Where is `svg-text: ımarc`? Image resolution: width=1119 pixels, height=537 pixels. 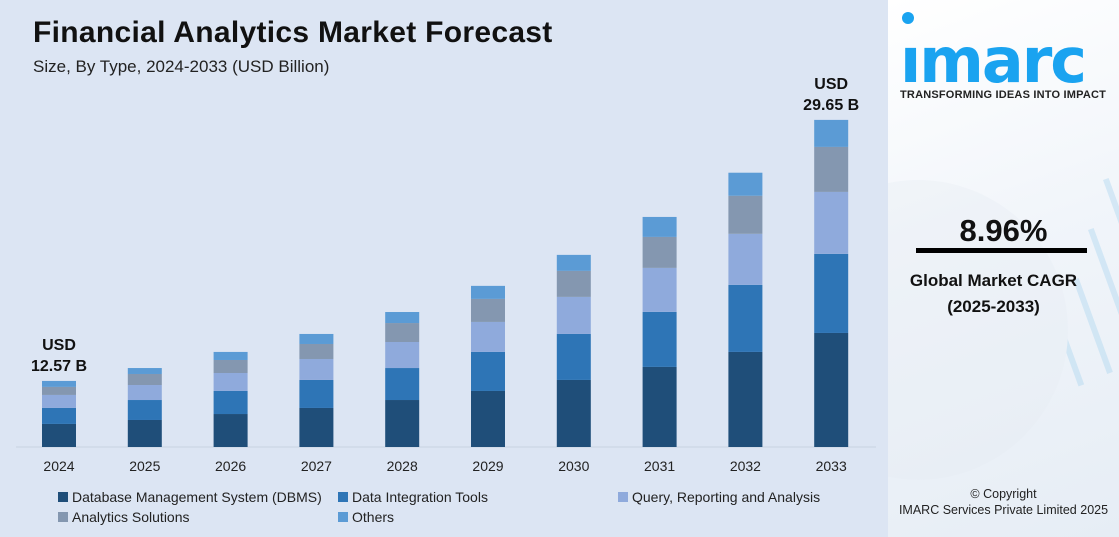 svg-text: ımarc is located at coordinates (992, 56).